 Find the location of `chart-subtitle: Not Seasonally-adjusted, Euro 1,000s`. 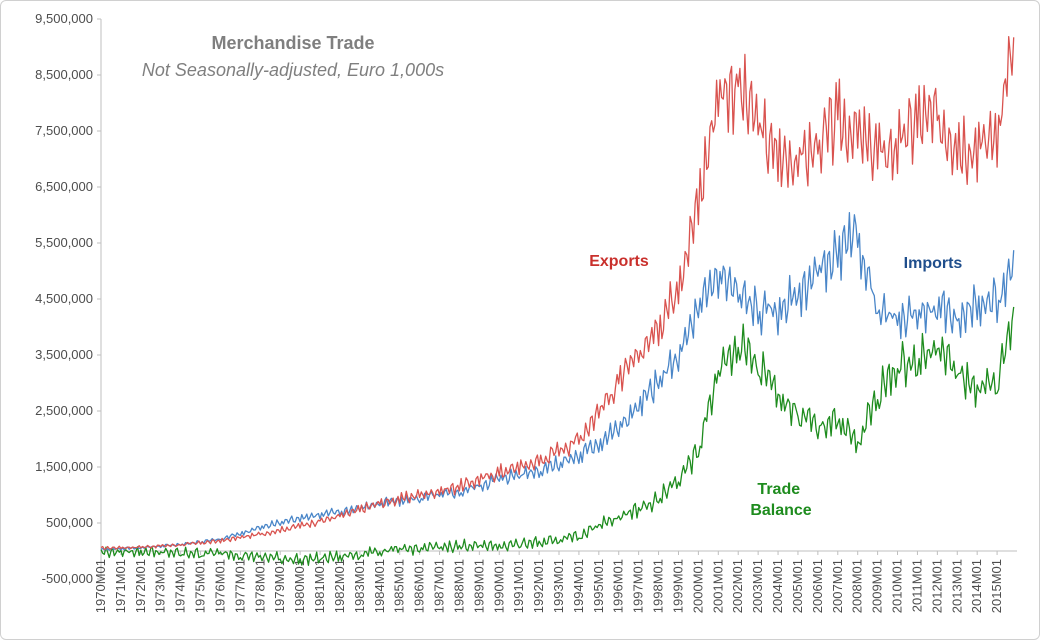

chart-subtitle: Not Seasonally-adjusted, Euro 1,000s is located at coordinates (293, 70).